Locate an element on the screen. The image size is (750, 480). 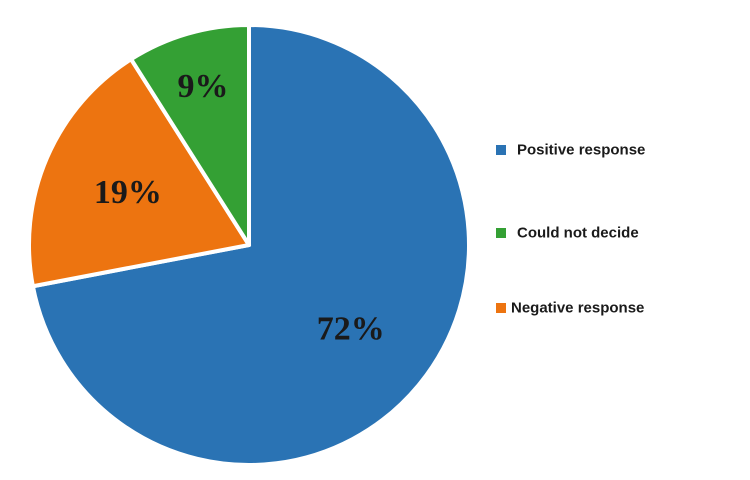
legend-swatch-negative-response is located at coordinates (501, 308).